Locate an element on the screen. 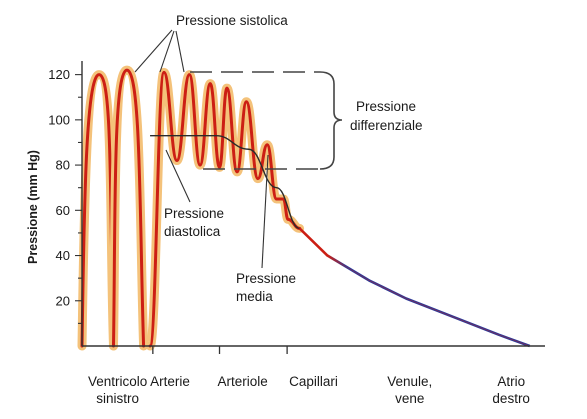 The image size is (587, 419). mean-pressure-line is located at coordinates (225, 182).